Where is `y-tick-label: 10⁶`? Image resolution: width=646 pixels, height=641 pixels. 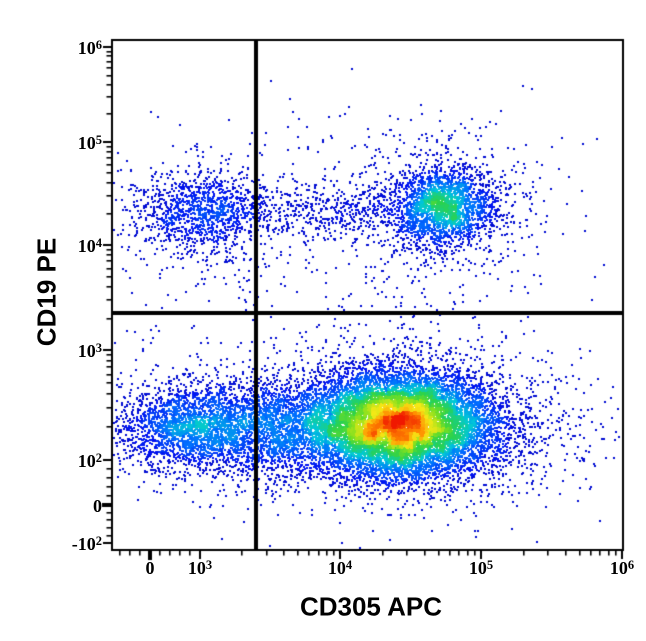
y-tick-label: 10⁶ is located at coordinates (89, 47).